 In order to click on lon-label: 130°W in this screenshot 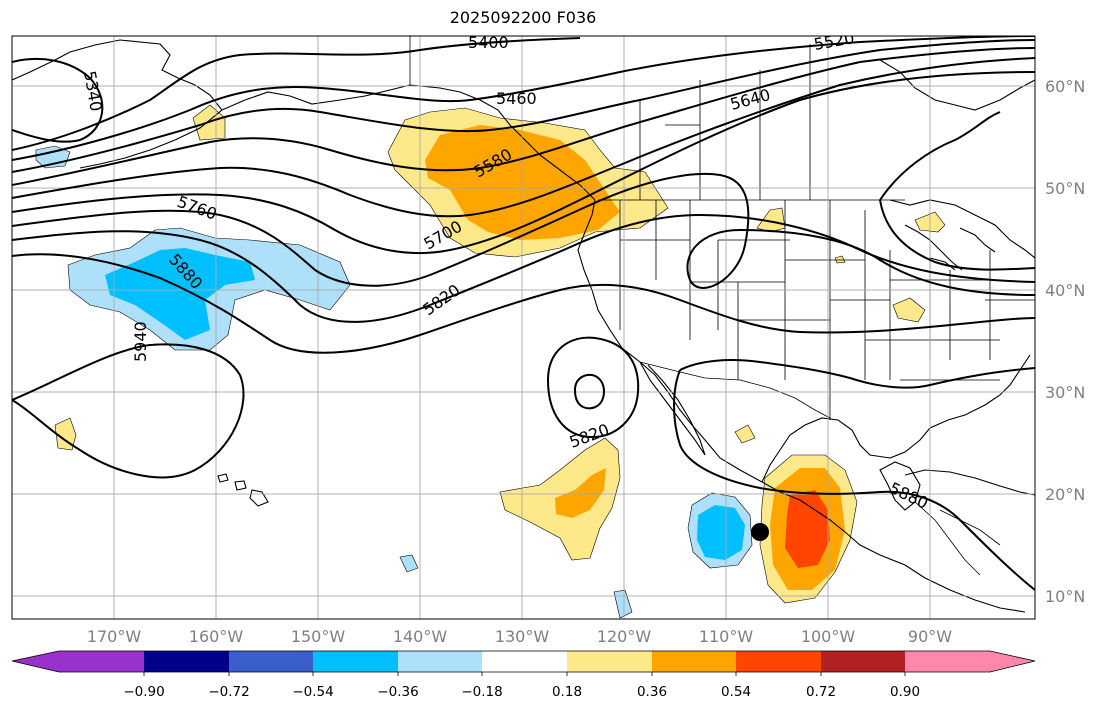, I will do `click(522, 636)`.